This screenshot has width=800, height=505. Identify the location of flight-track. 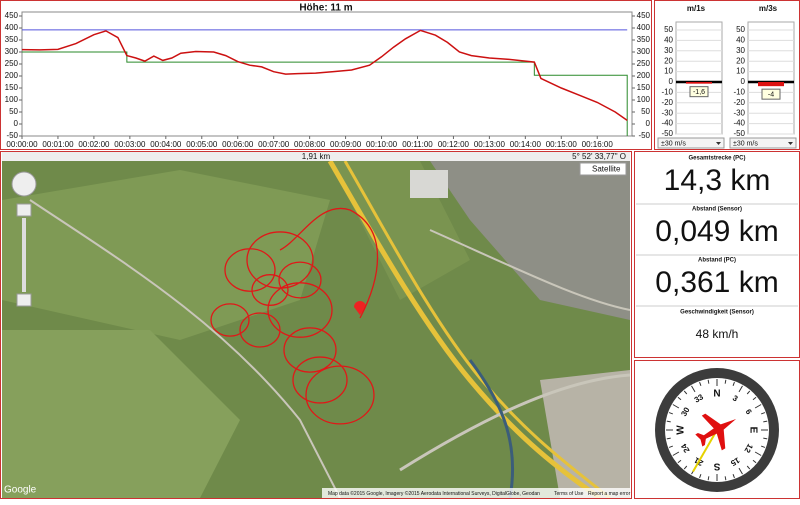
(294, 316).